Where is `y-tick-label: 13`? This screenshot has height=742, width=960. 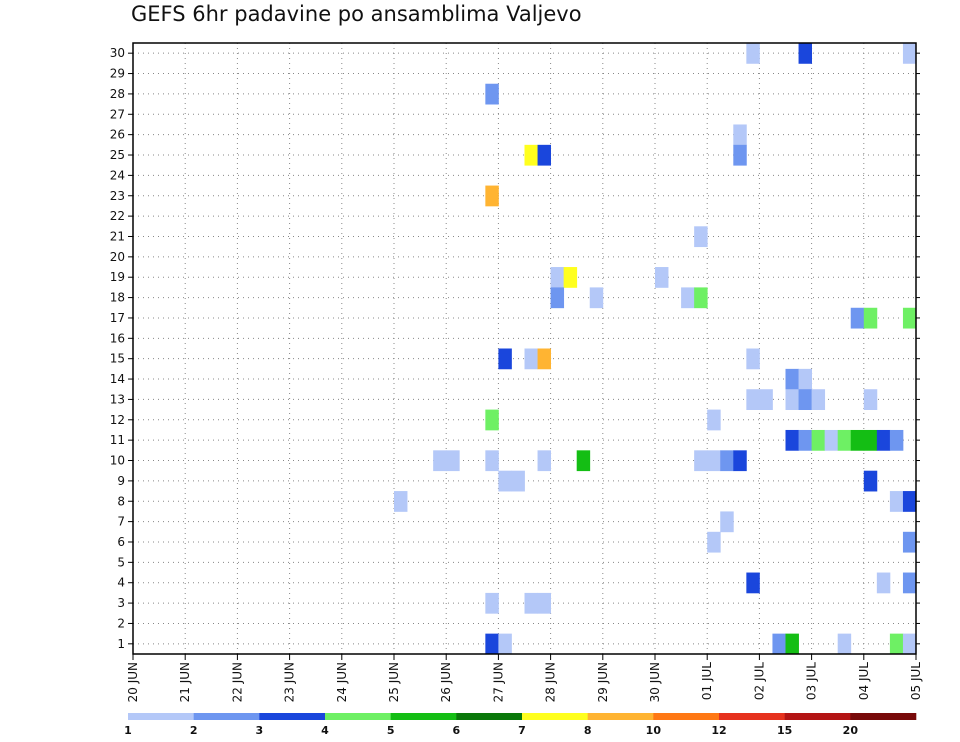
y-tick-label: 13 is located at coordinates (117, 399).